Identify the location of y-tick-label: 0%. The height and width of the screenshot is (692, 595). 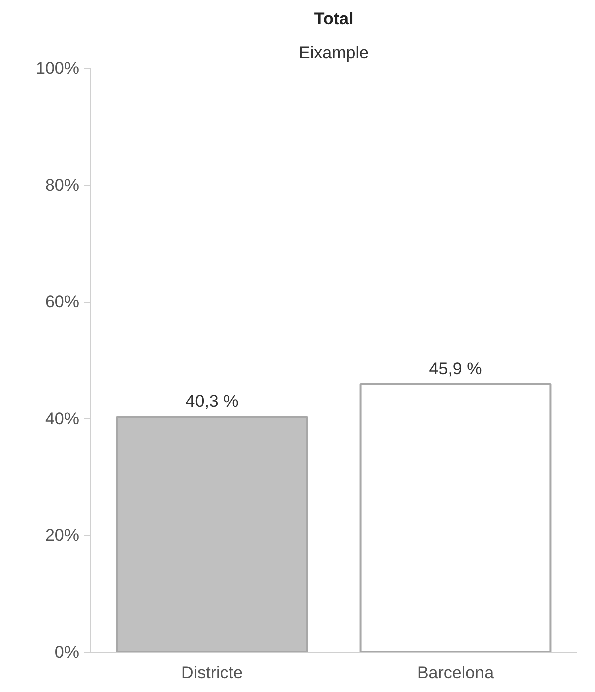
(67, 652).